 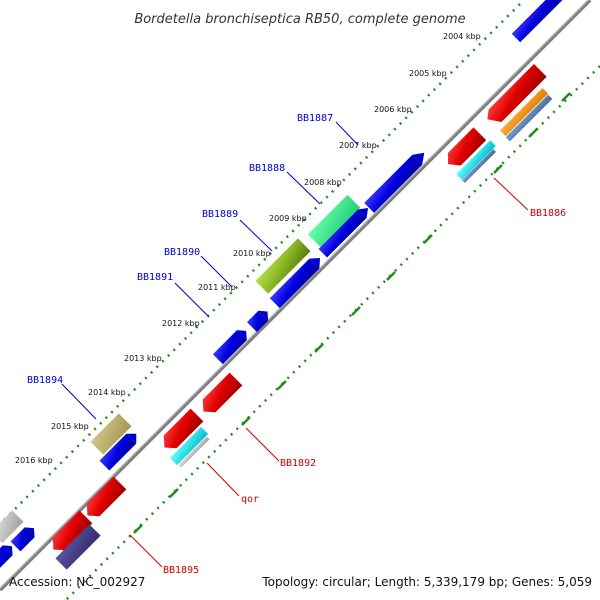 What do you see at coordinates (143, 358) in the screenshot?
I see `tick-label: 2013 kbp` at bounding box center [143, 358].